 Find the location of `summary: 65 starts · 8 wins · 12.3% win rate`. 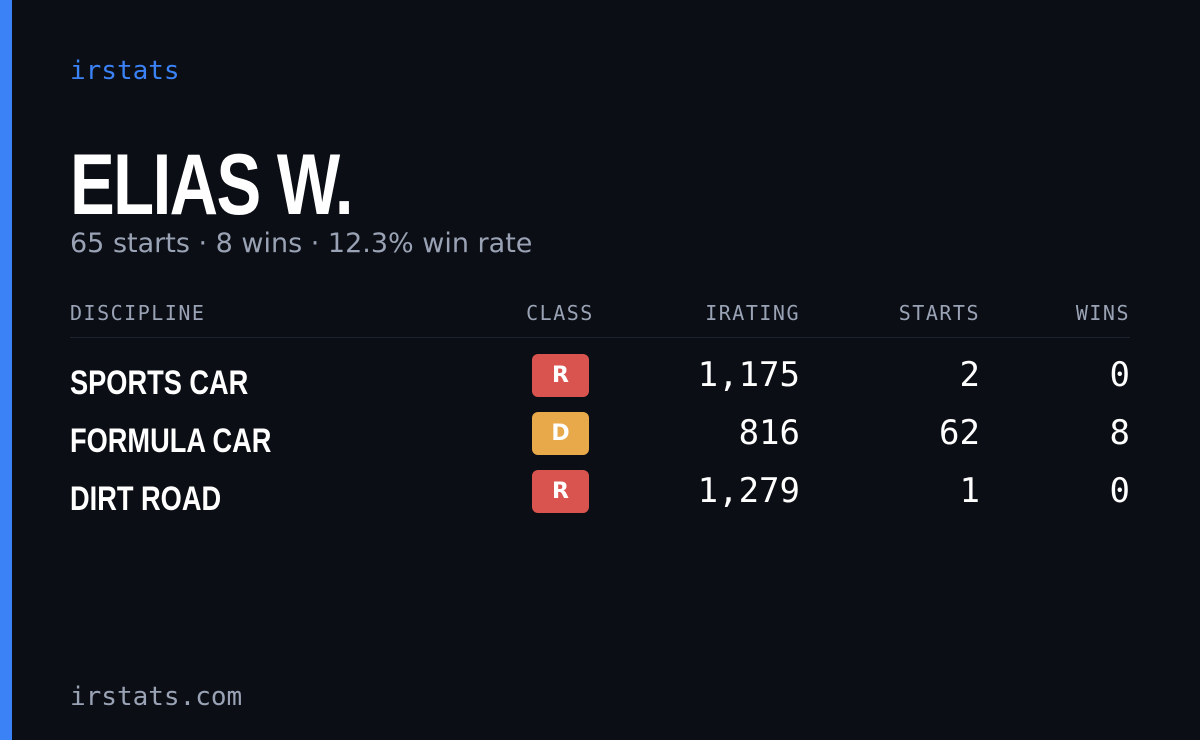

summary: 65 starts · 8 wins · 12.3% win rate is located at coordinates (301, 243).